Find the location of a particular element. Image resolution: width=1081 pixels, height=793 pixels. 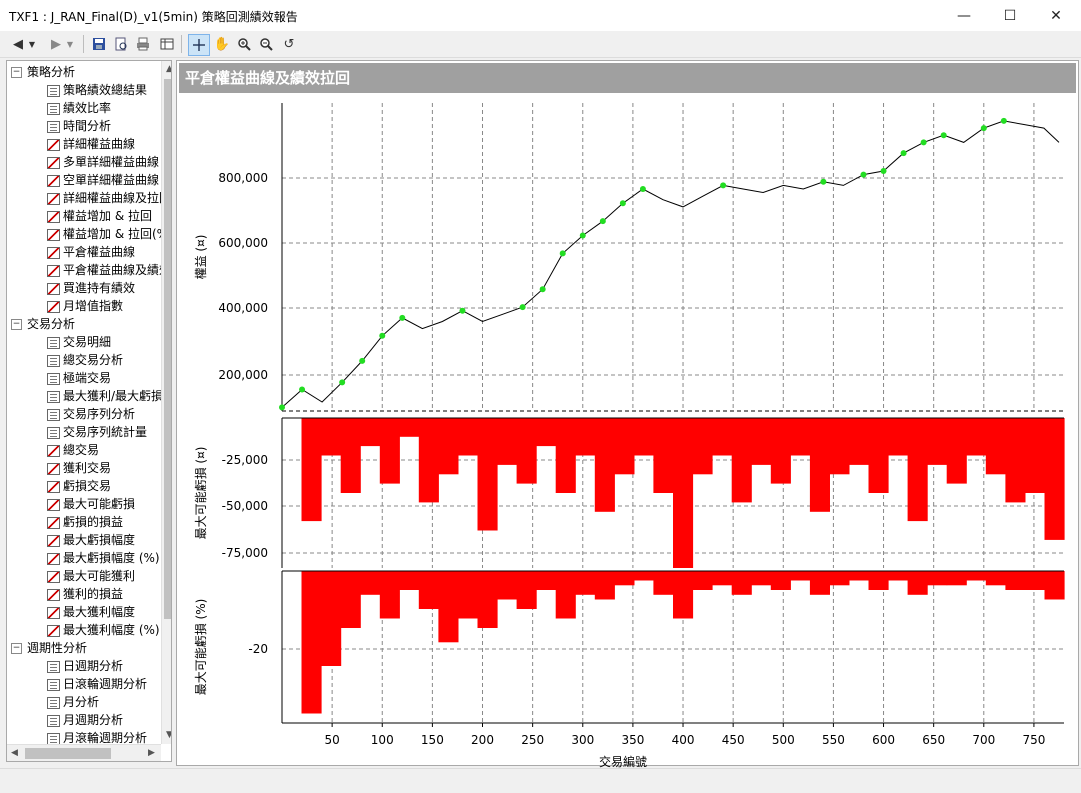

tree-item-label: 日滾輪週期分析 is located at coordinates (105, 684).